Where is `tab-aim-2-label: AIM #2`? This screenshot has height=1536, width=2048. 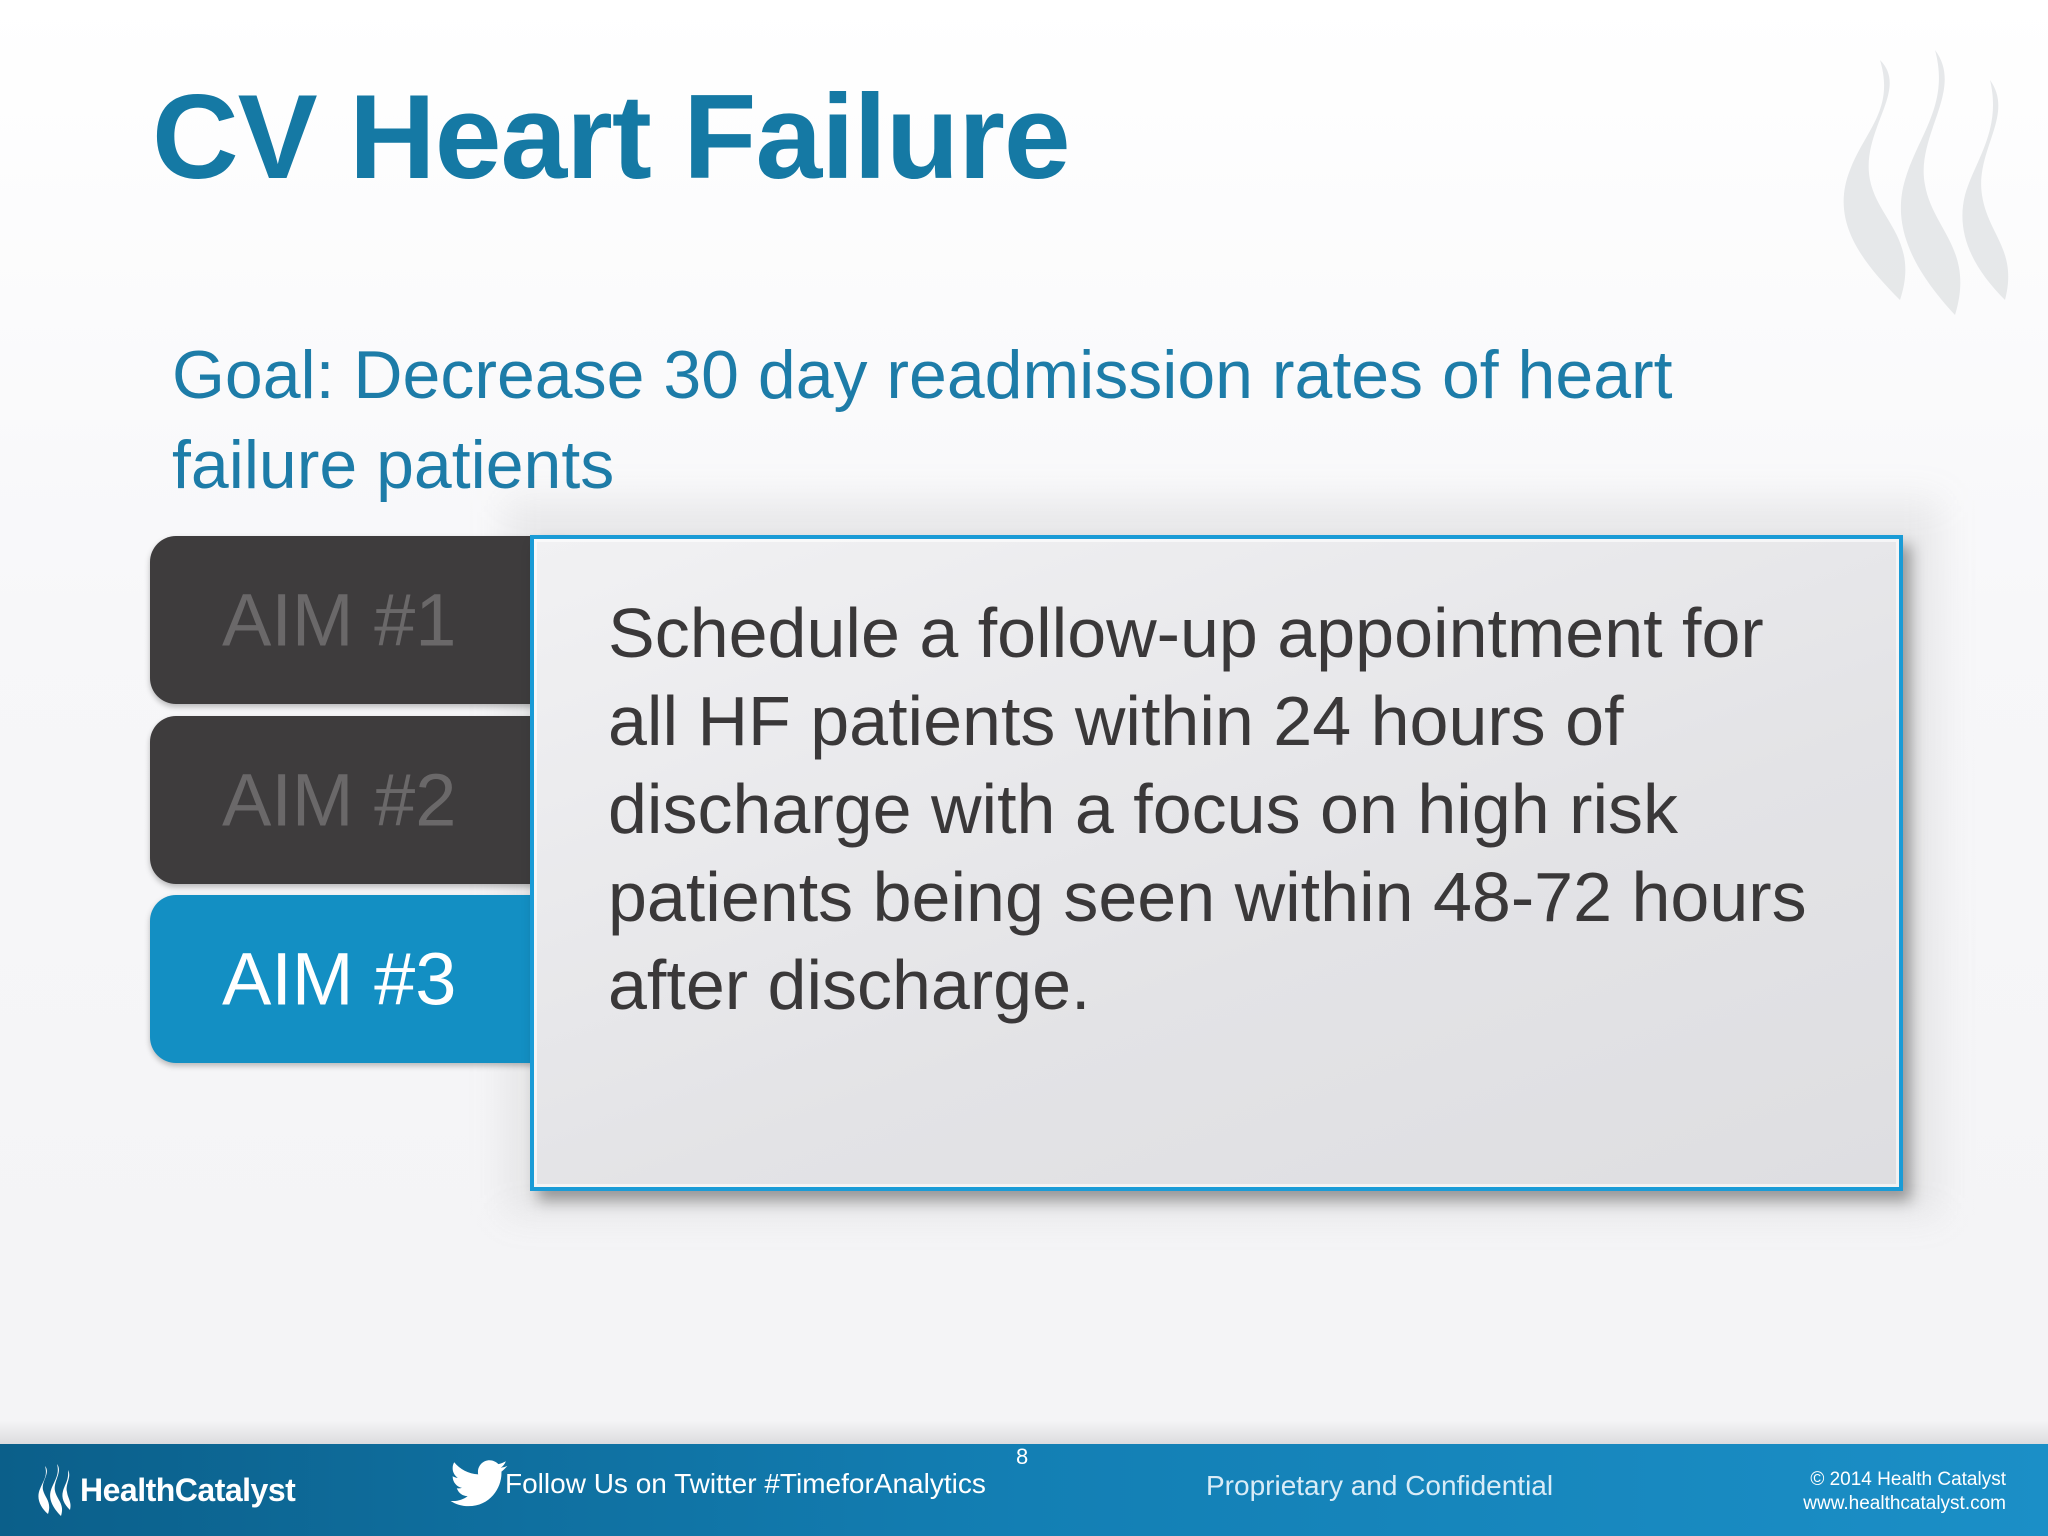
tab-aim-2-label: AIM #2 is located at coordinates (339, 800).